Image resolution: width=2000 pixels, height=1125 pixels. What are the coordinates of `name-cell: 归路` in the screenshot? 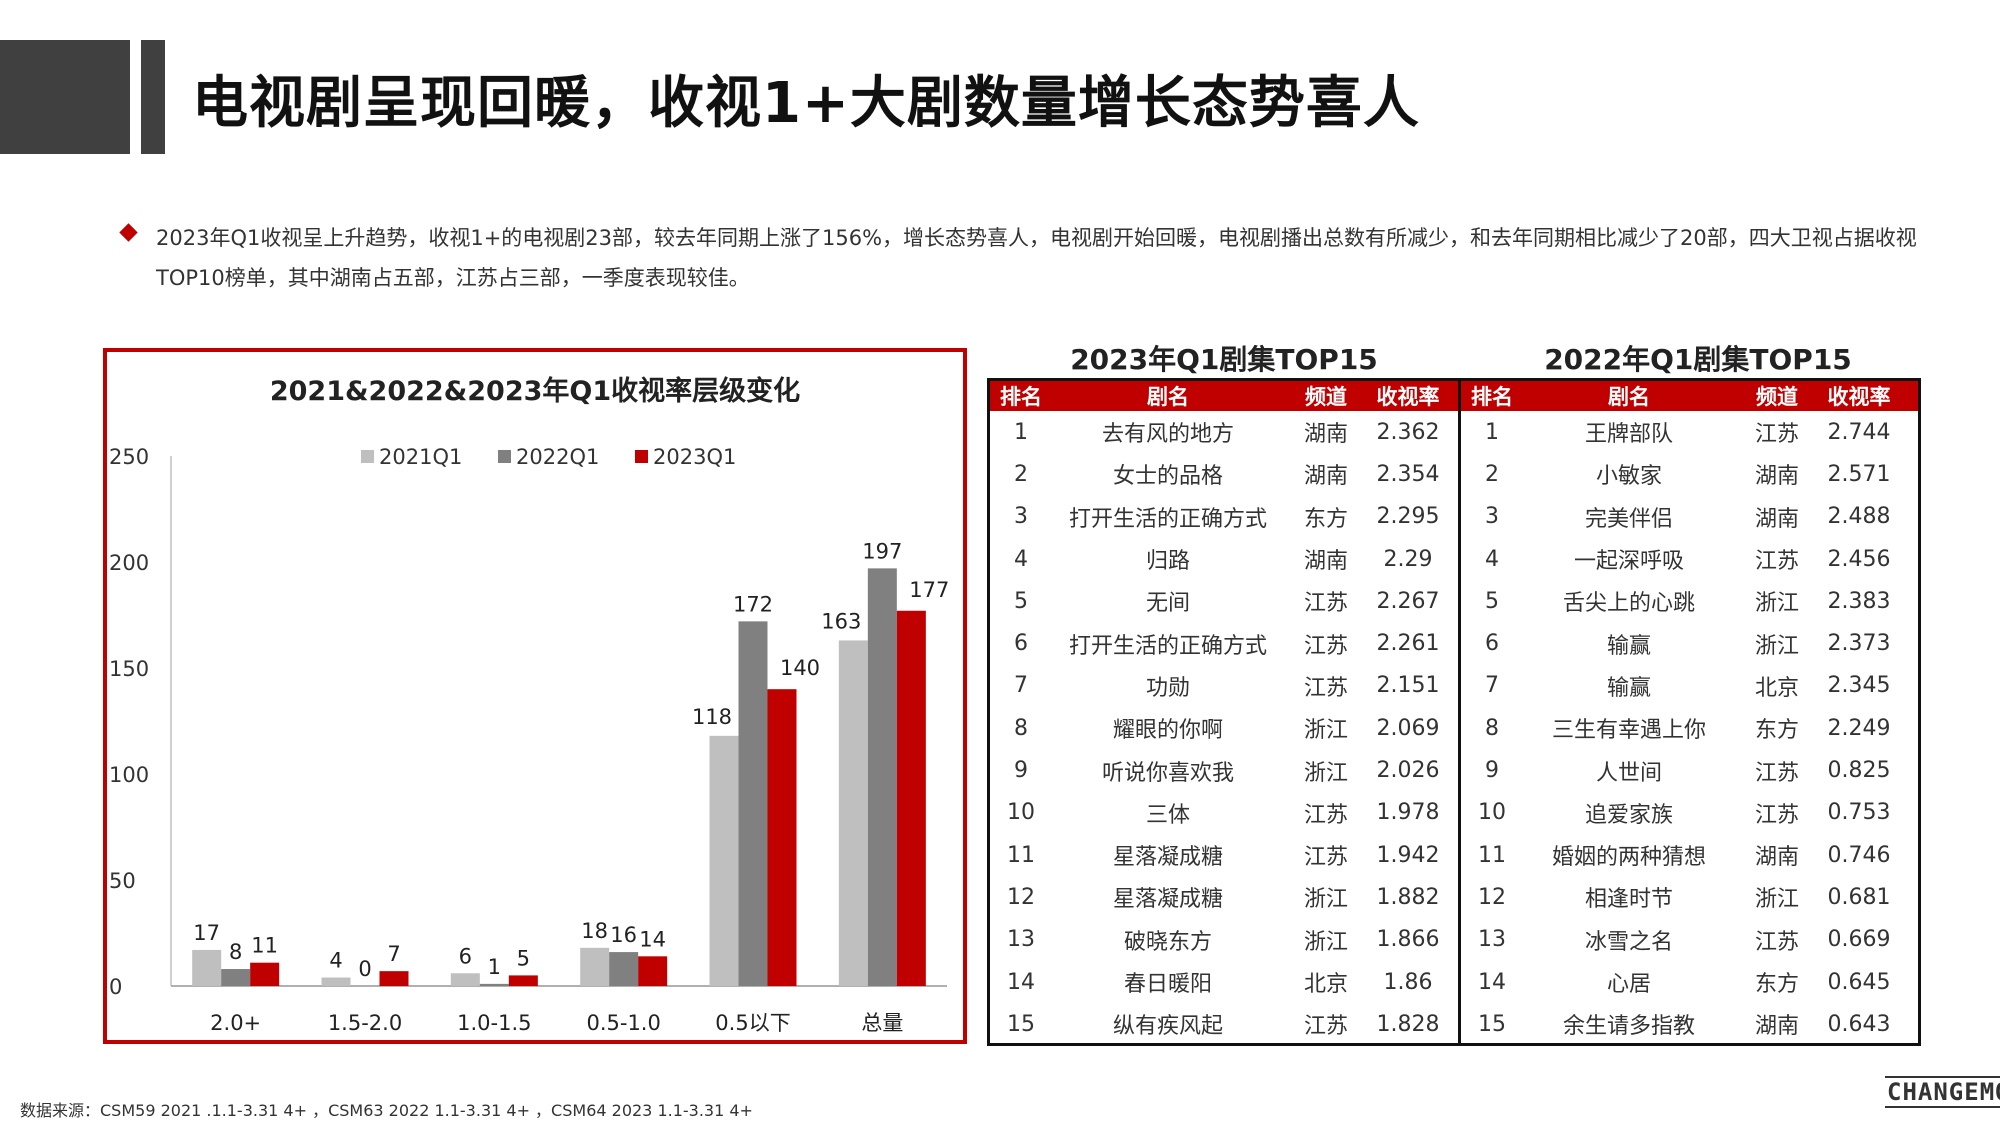 It's located at (1167, 562).